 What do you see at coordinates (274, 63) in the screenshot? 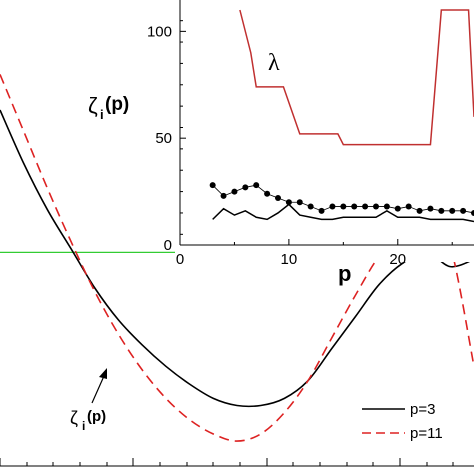
I see `lambda-label: λ` at bounding box center [274, 63].